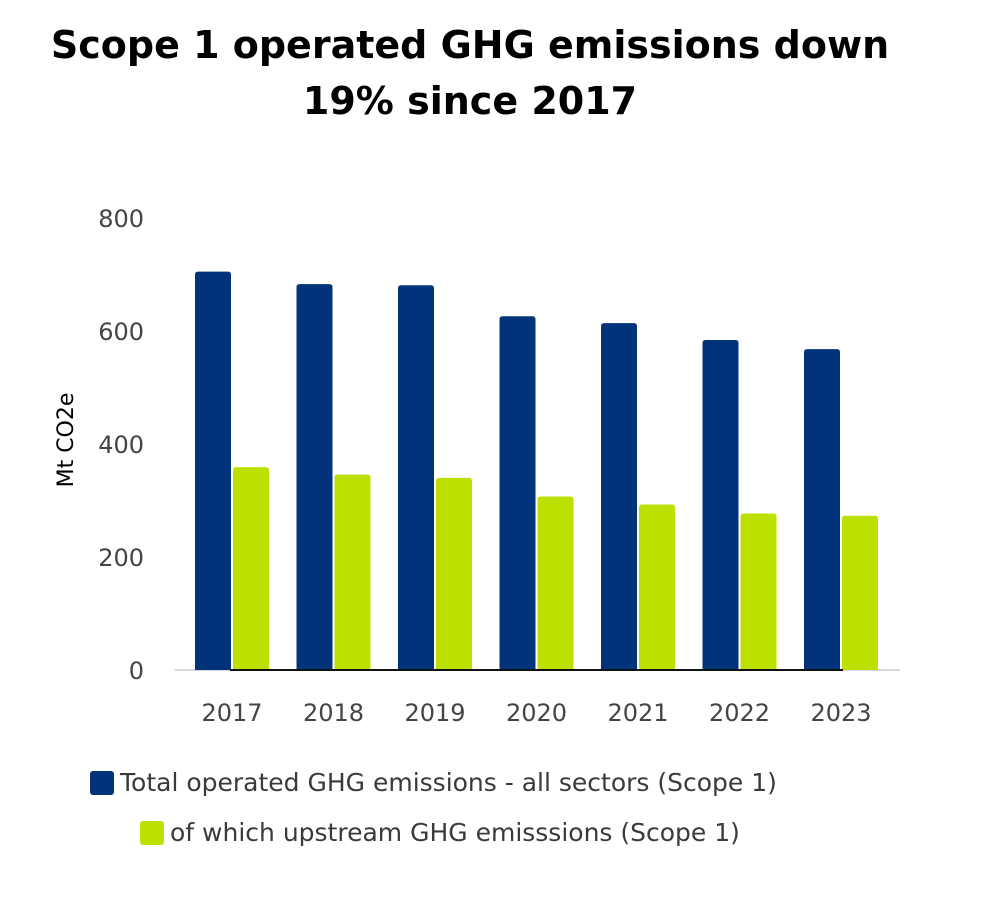  What do you see at coordinates (66, 440) in the screenshot?
I see `y-axis-label: Mt CO2e` at bounding box center [66, 440].